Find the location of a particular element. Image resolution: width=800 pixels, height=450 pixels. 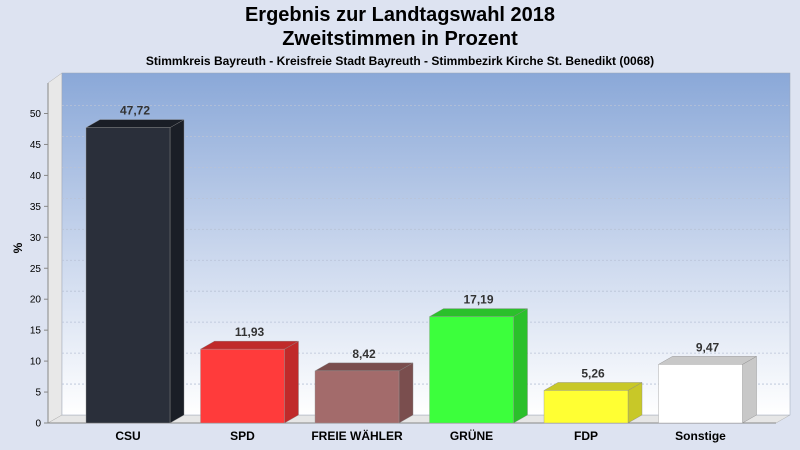

data-label: 8,42 is located at coordinates (364, 354).